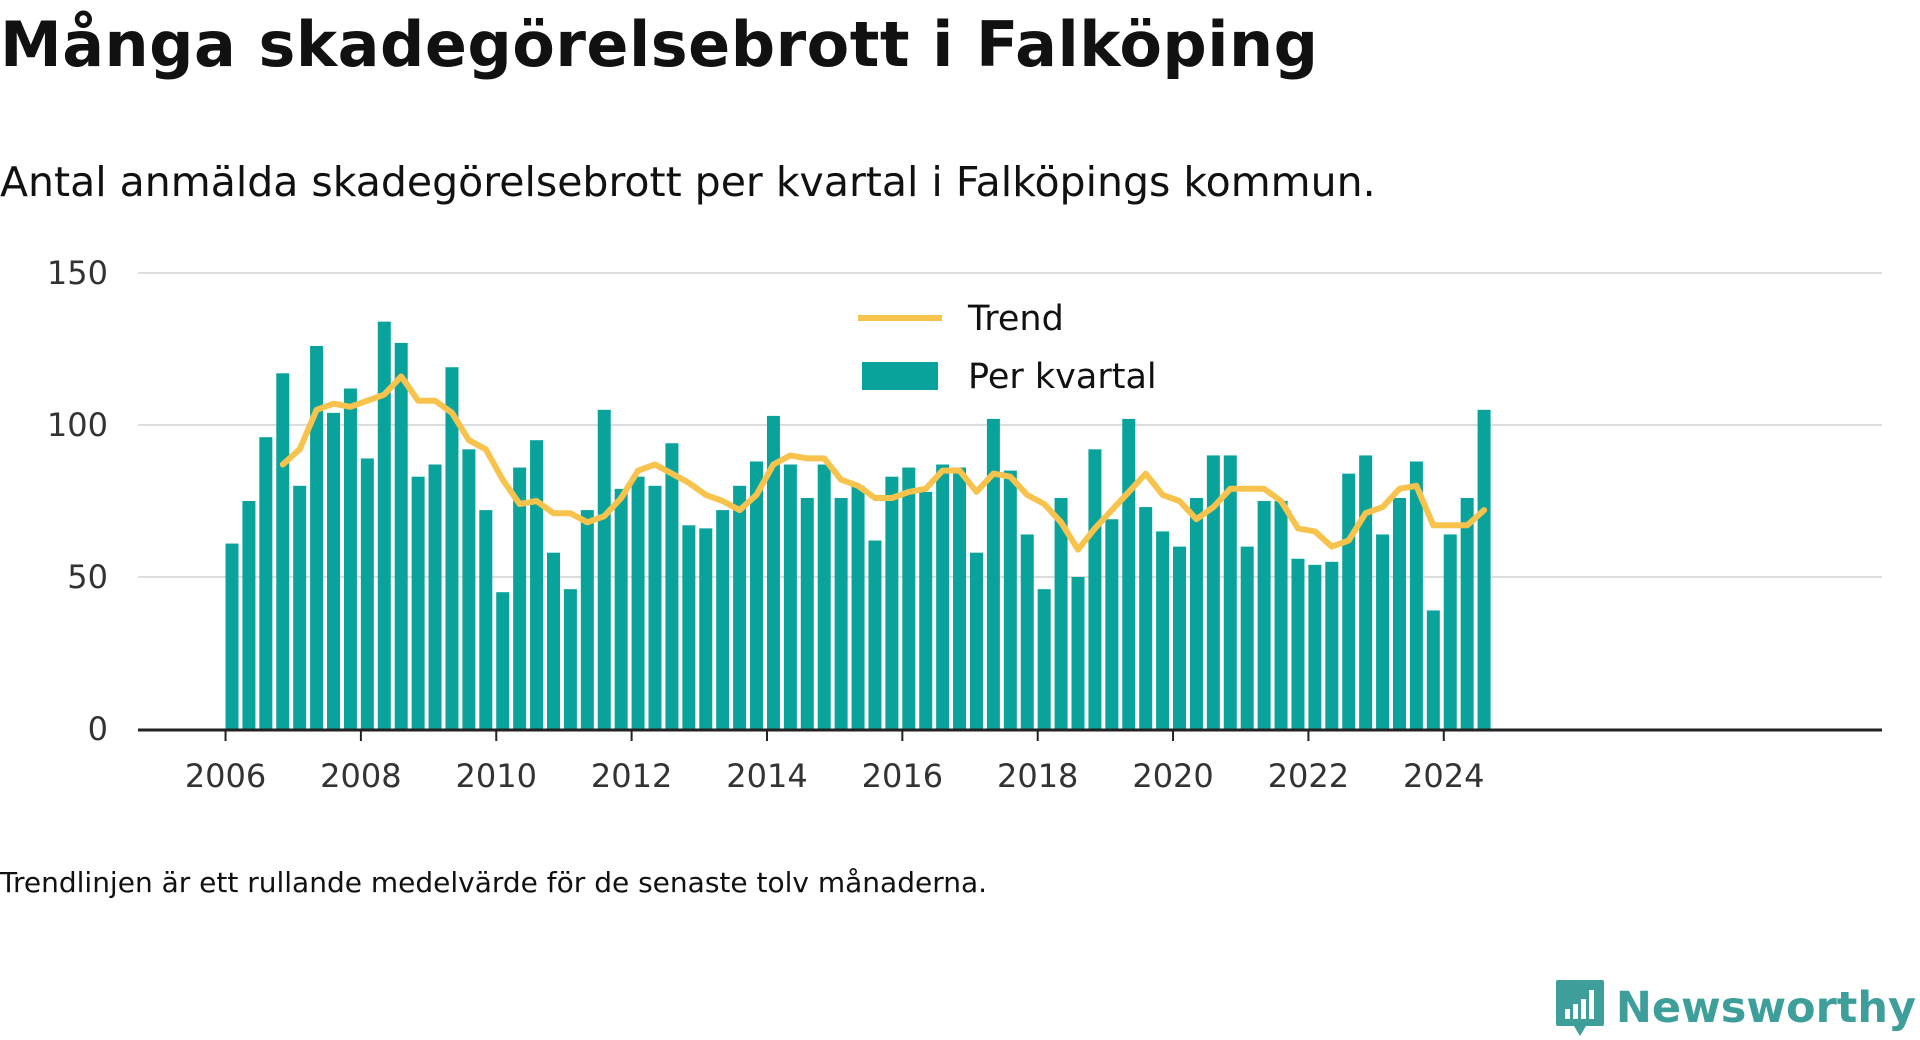  What do you see at coordinates (1015, 319) in the screenshot?
I see `legend-trend-label: Trend` at bounding box center [1015, 319].